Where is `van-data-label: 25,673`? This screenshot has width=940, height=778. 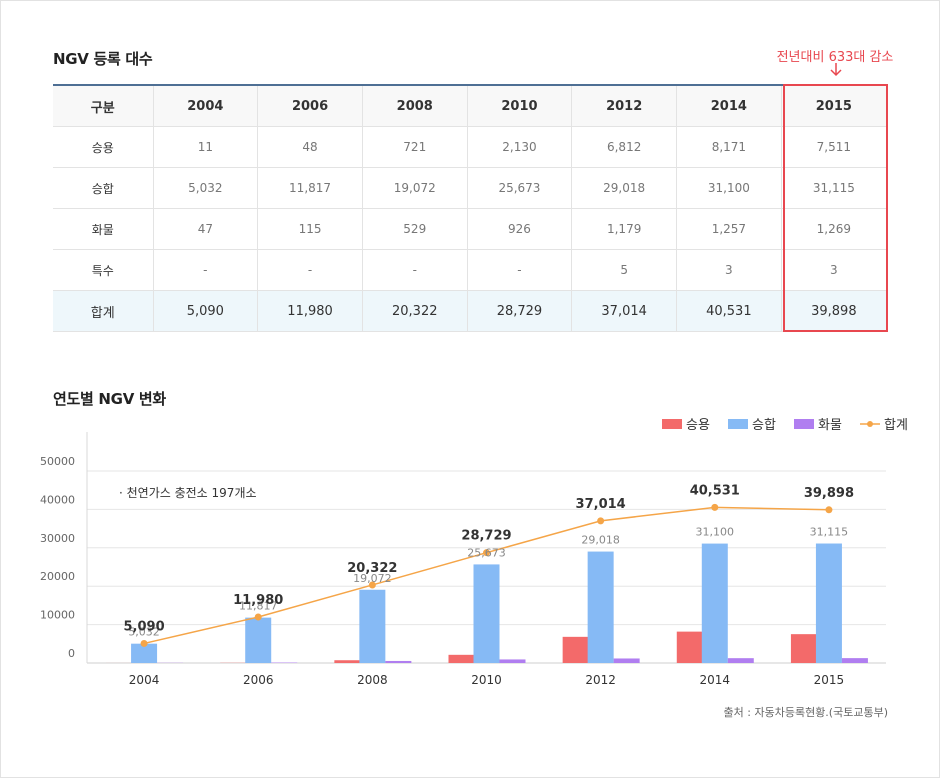 van-data-label: 25,673 is located at coordinates (486, 552).